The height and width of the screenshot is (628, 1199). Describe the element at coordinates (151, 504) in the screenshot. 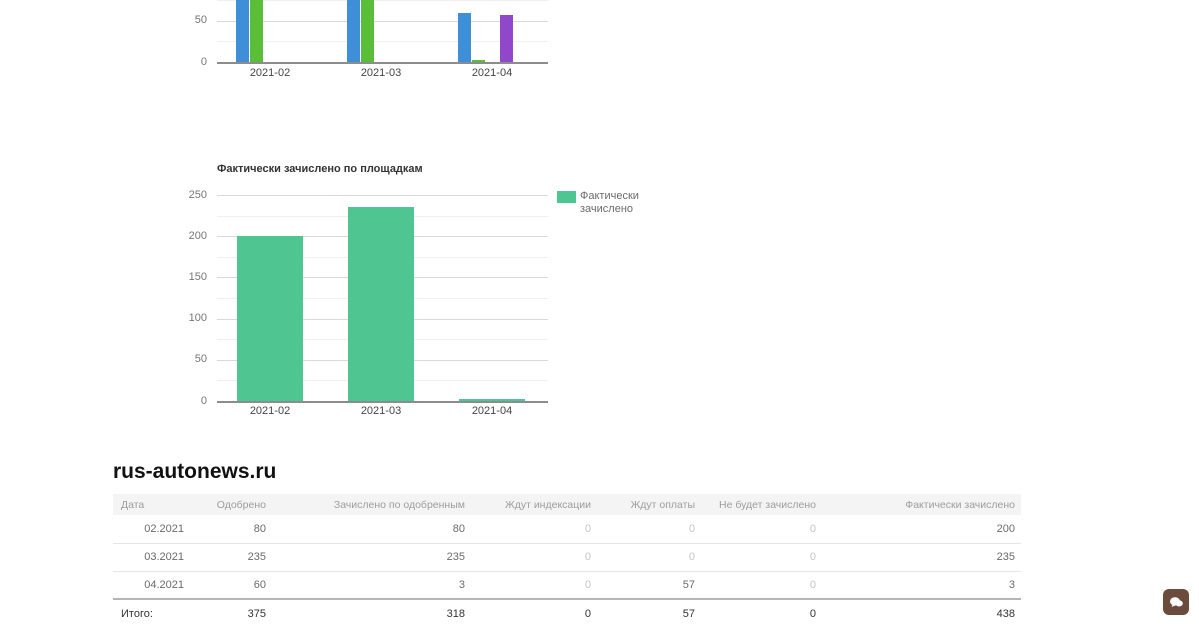

I see `table-header-cell: Дата` at that location.